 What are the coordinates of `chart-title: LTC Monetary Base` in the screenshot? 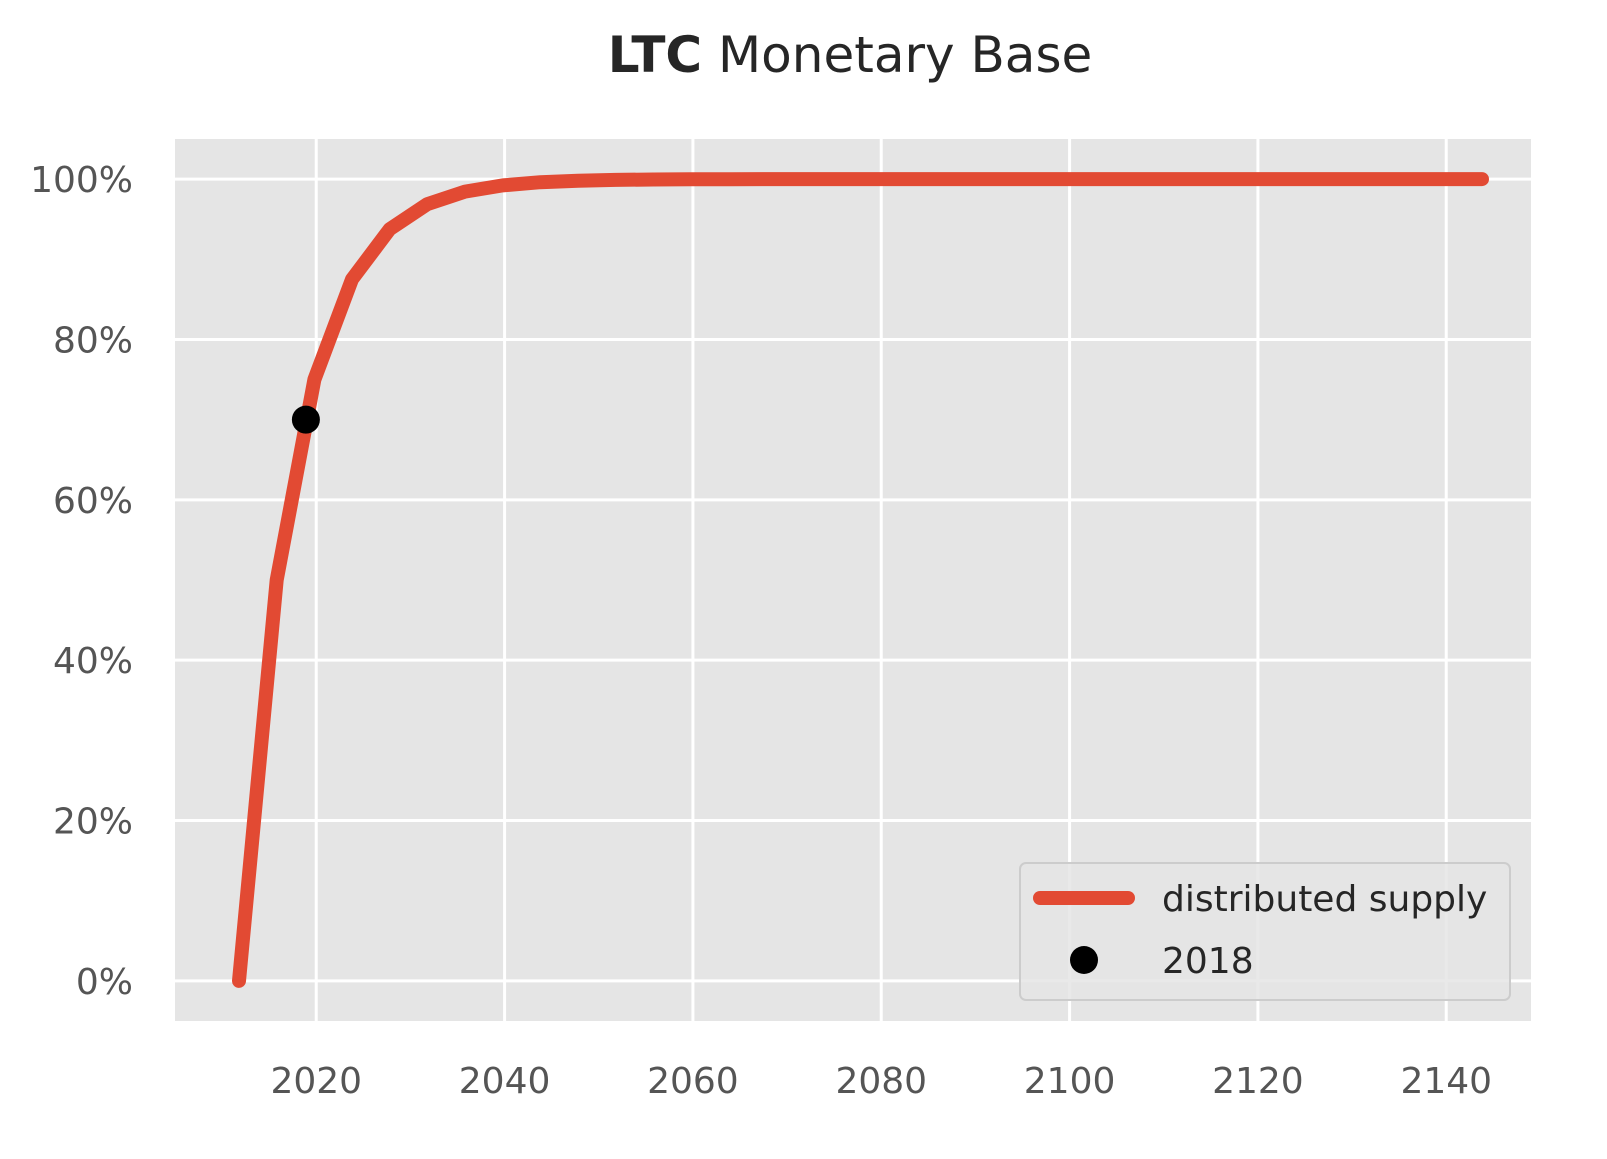 It's located at (850, 55).